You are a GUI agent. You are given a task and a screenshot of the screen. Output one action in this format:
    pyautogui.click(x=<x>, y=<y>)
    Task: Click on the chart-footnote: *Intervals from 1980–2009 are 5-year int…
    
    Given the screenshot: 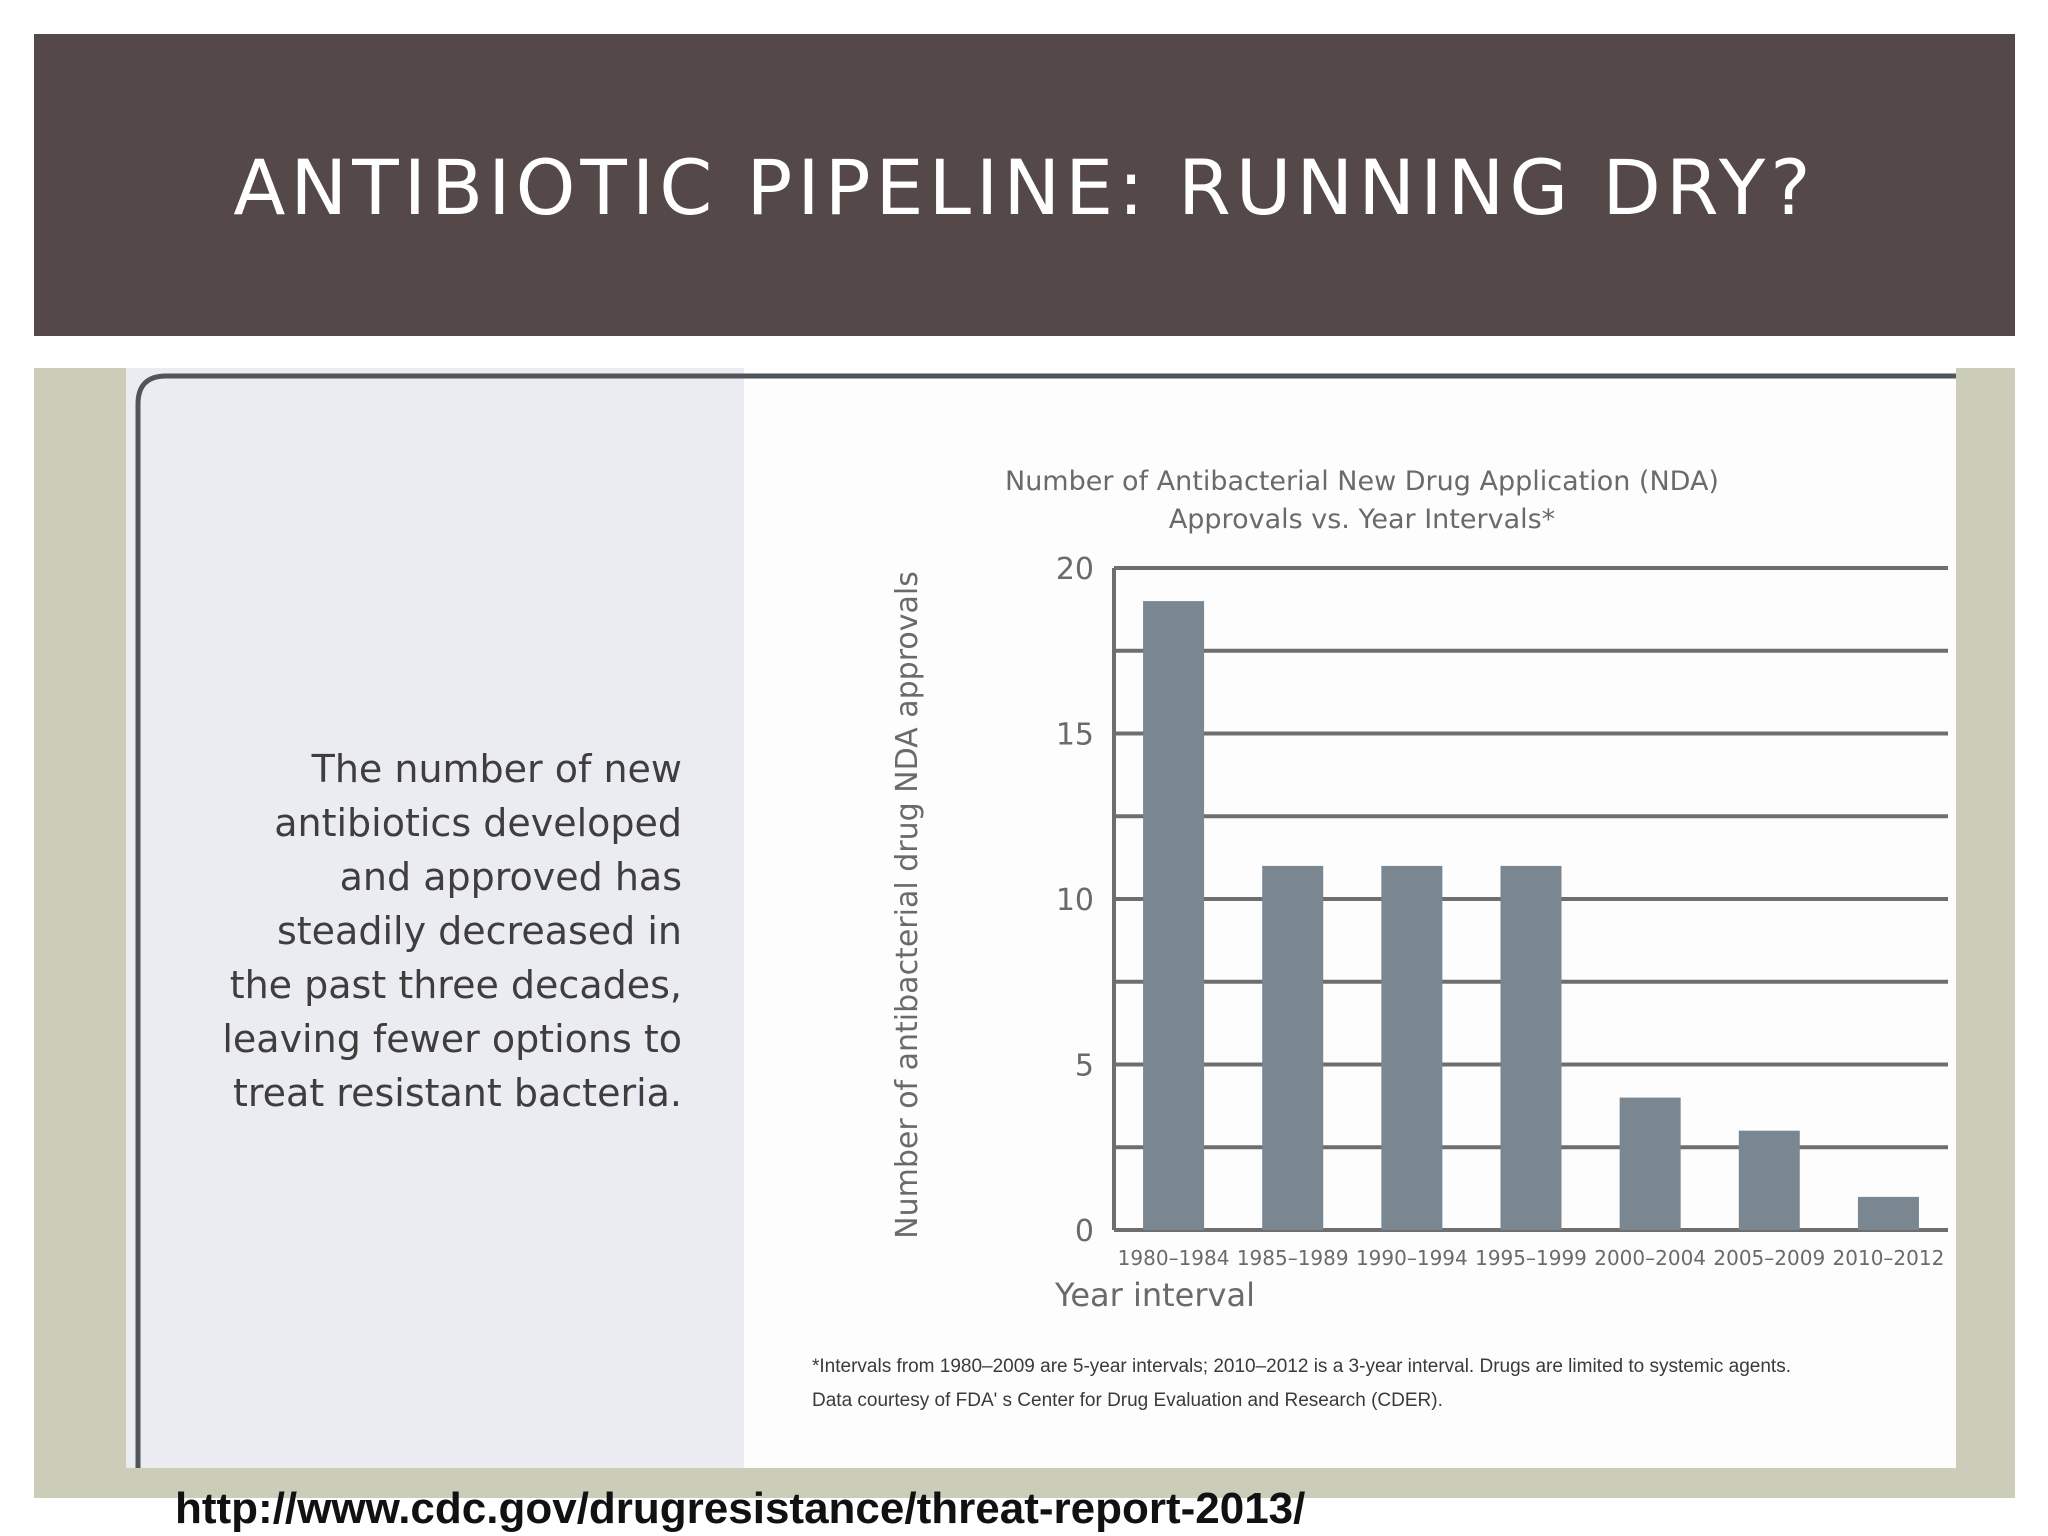 What is the action you would take?
    pyautogui.click(x=1362, y=1384)
    